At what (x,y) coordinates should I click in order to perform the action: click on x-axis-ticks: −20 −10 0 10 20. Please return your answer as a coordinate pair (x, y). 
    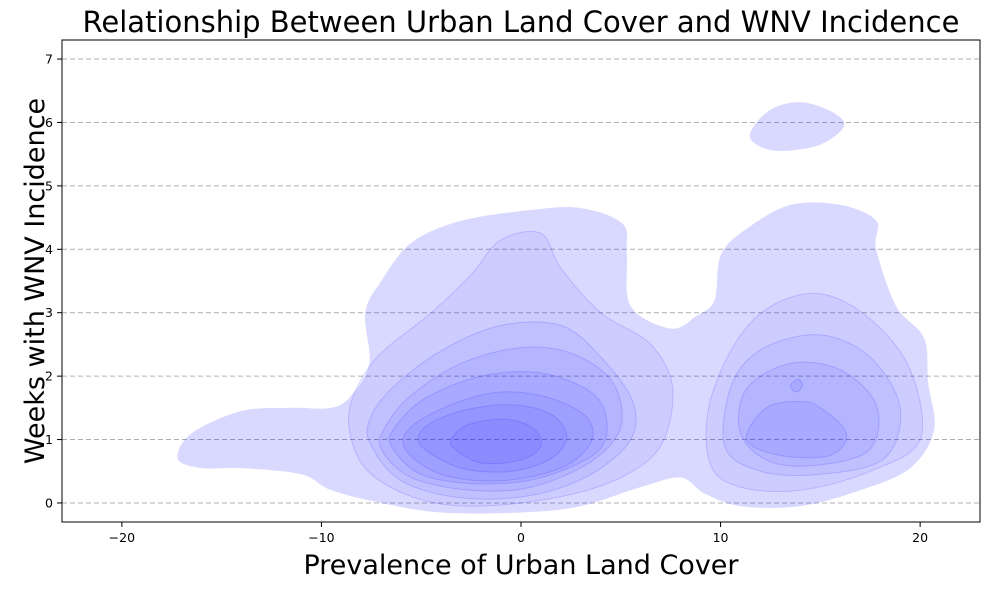
    Looking at the image, I should click on (518, 533).